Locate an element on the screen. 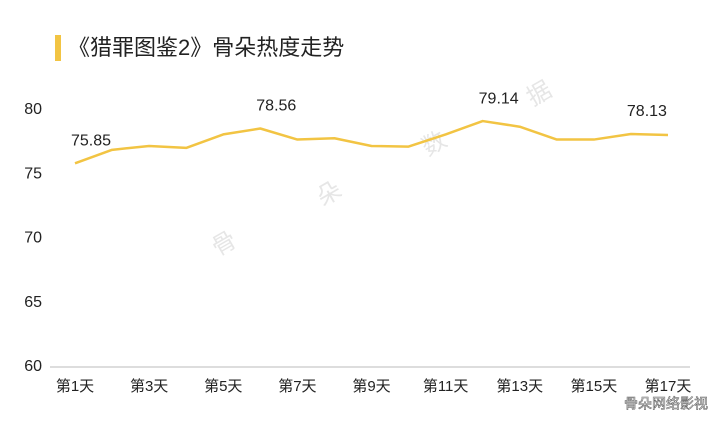 This screenshot has height=430, width=719. x-tick-label: 第13天 is located at coordinates (519, 386).